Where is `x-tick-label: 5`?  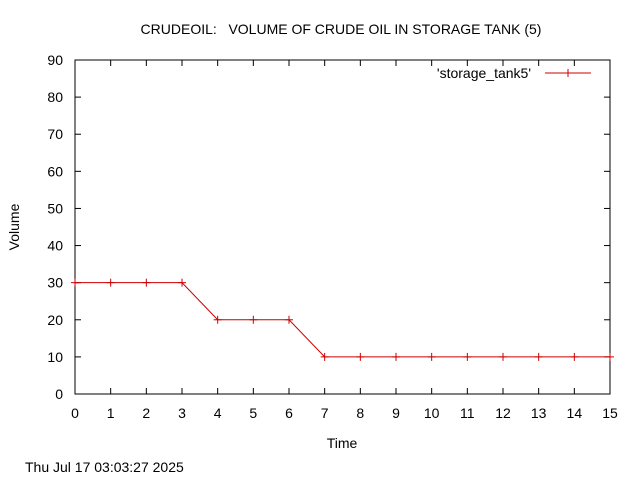 x-tick-label: 5 is located at coordinates (253, 413).